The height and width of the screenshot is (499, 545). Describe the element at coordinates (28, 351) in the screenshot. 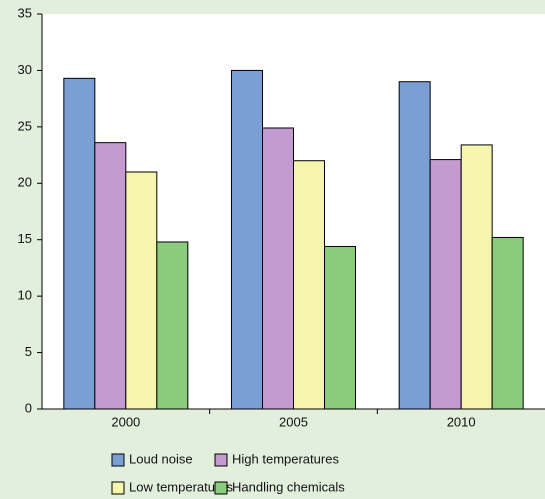

I see `y-tick-label: 5` at that location.